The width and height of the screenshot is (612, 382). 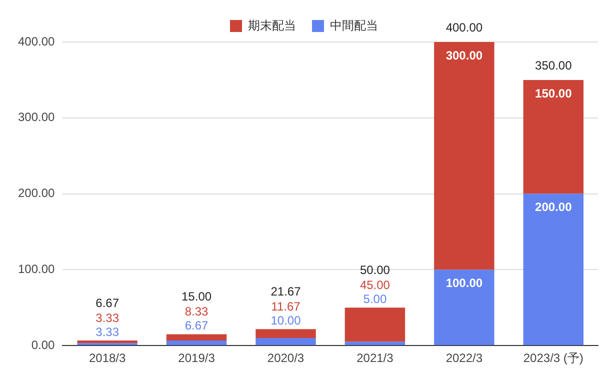 What do you see at coordinates (375, 285) in the screenshot?
I see `data-label: 45.00` at bounding box center [375, 285].